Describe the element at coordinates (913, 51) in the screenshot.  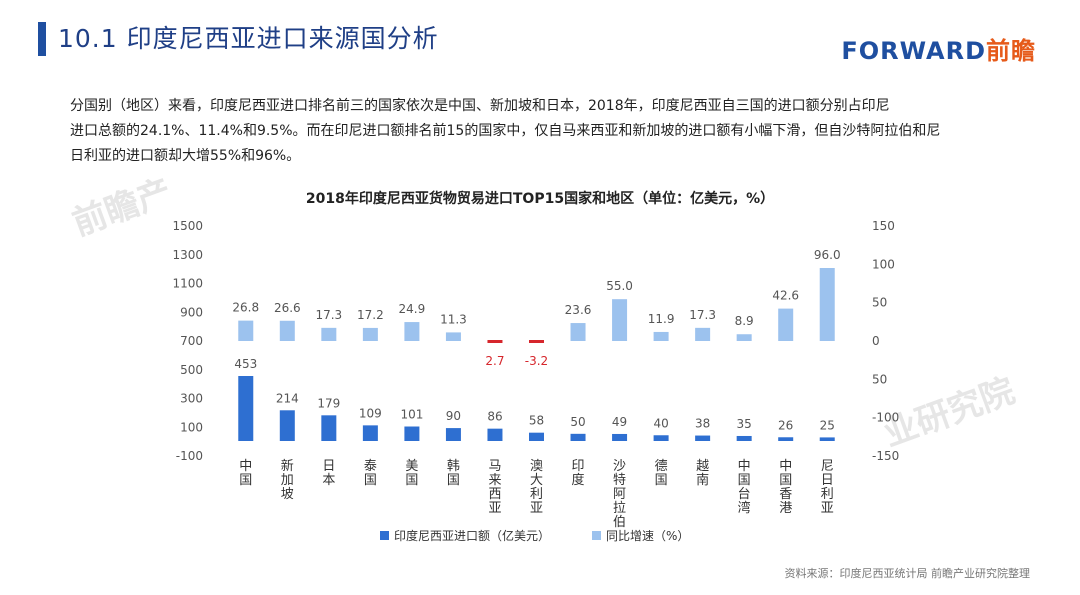
I see `logo-main: FORWARD` at that location.